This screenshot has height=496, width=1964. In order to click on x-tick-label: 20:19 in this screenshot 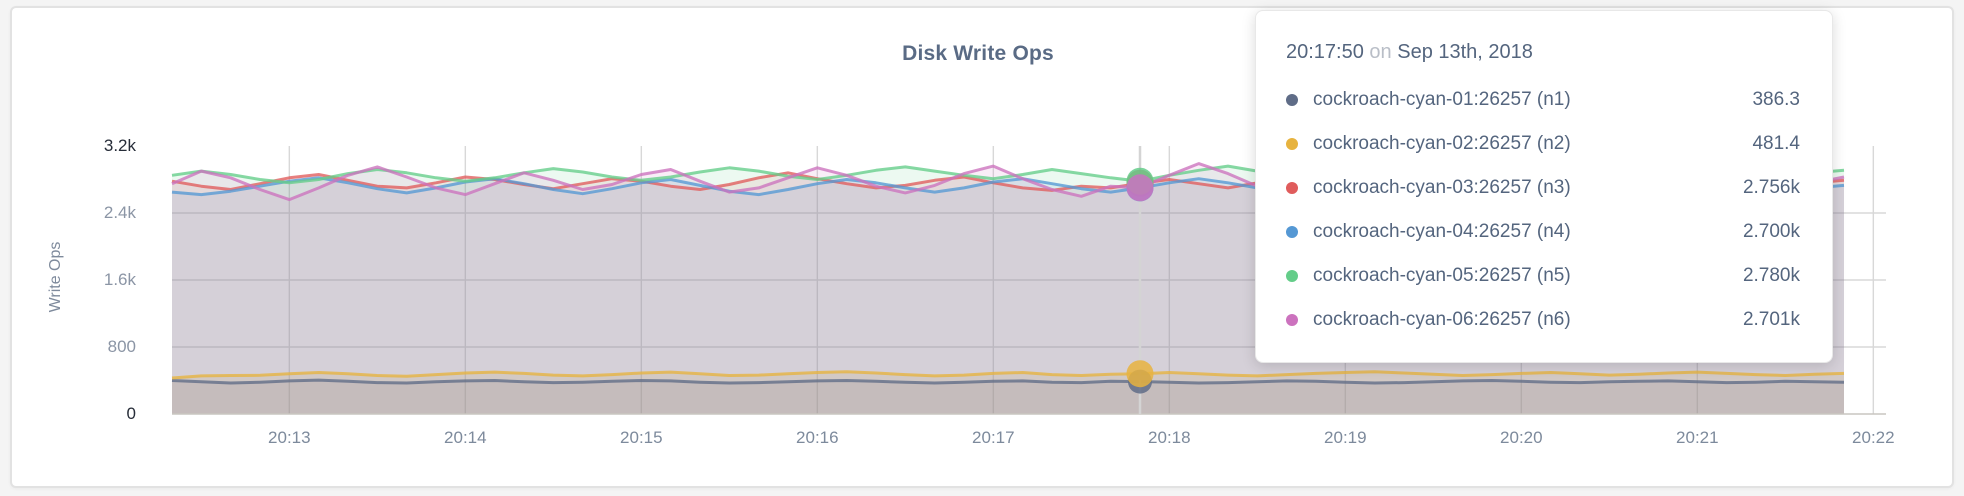, I will do `click(1345, 437)`.